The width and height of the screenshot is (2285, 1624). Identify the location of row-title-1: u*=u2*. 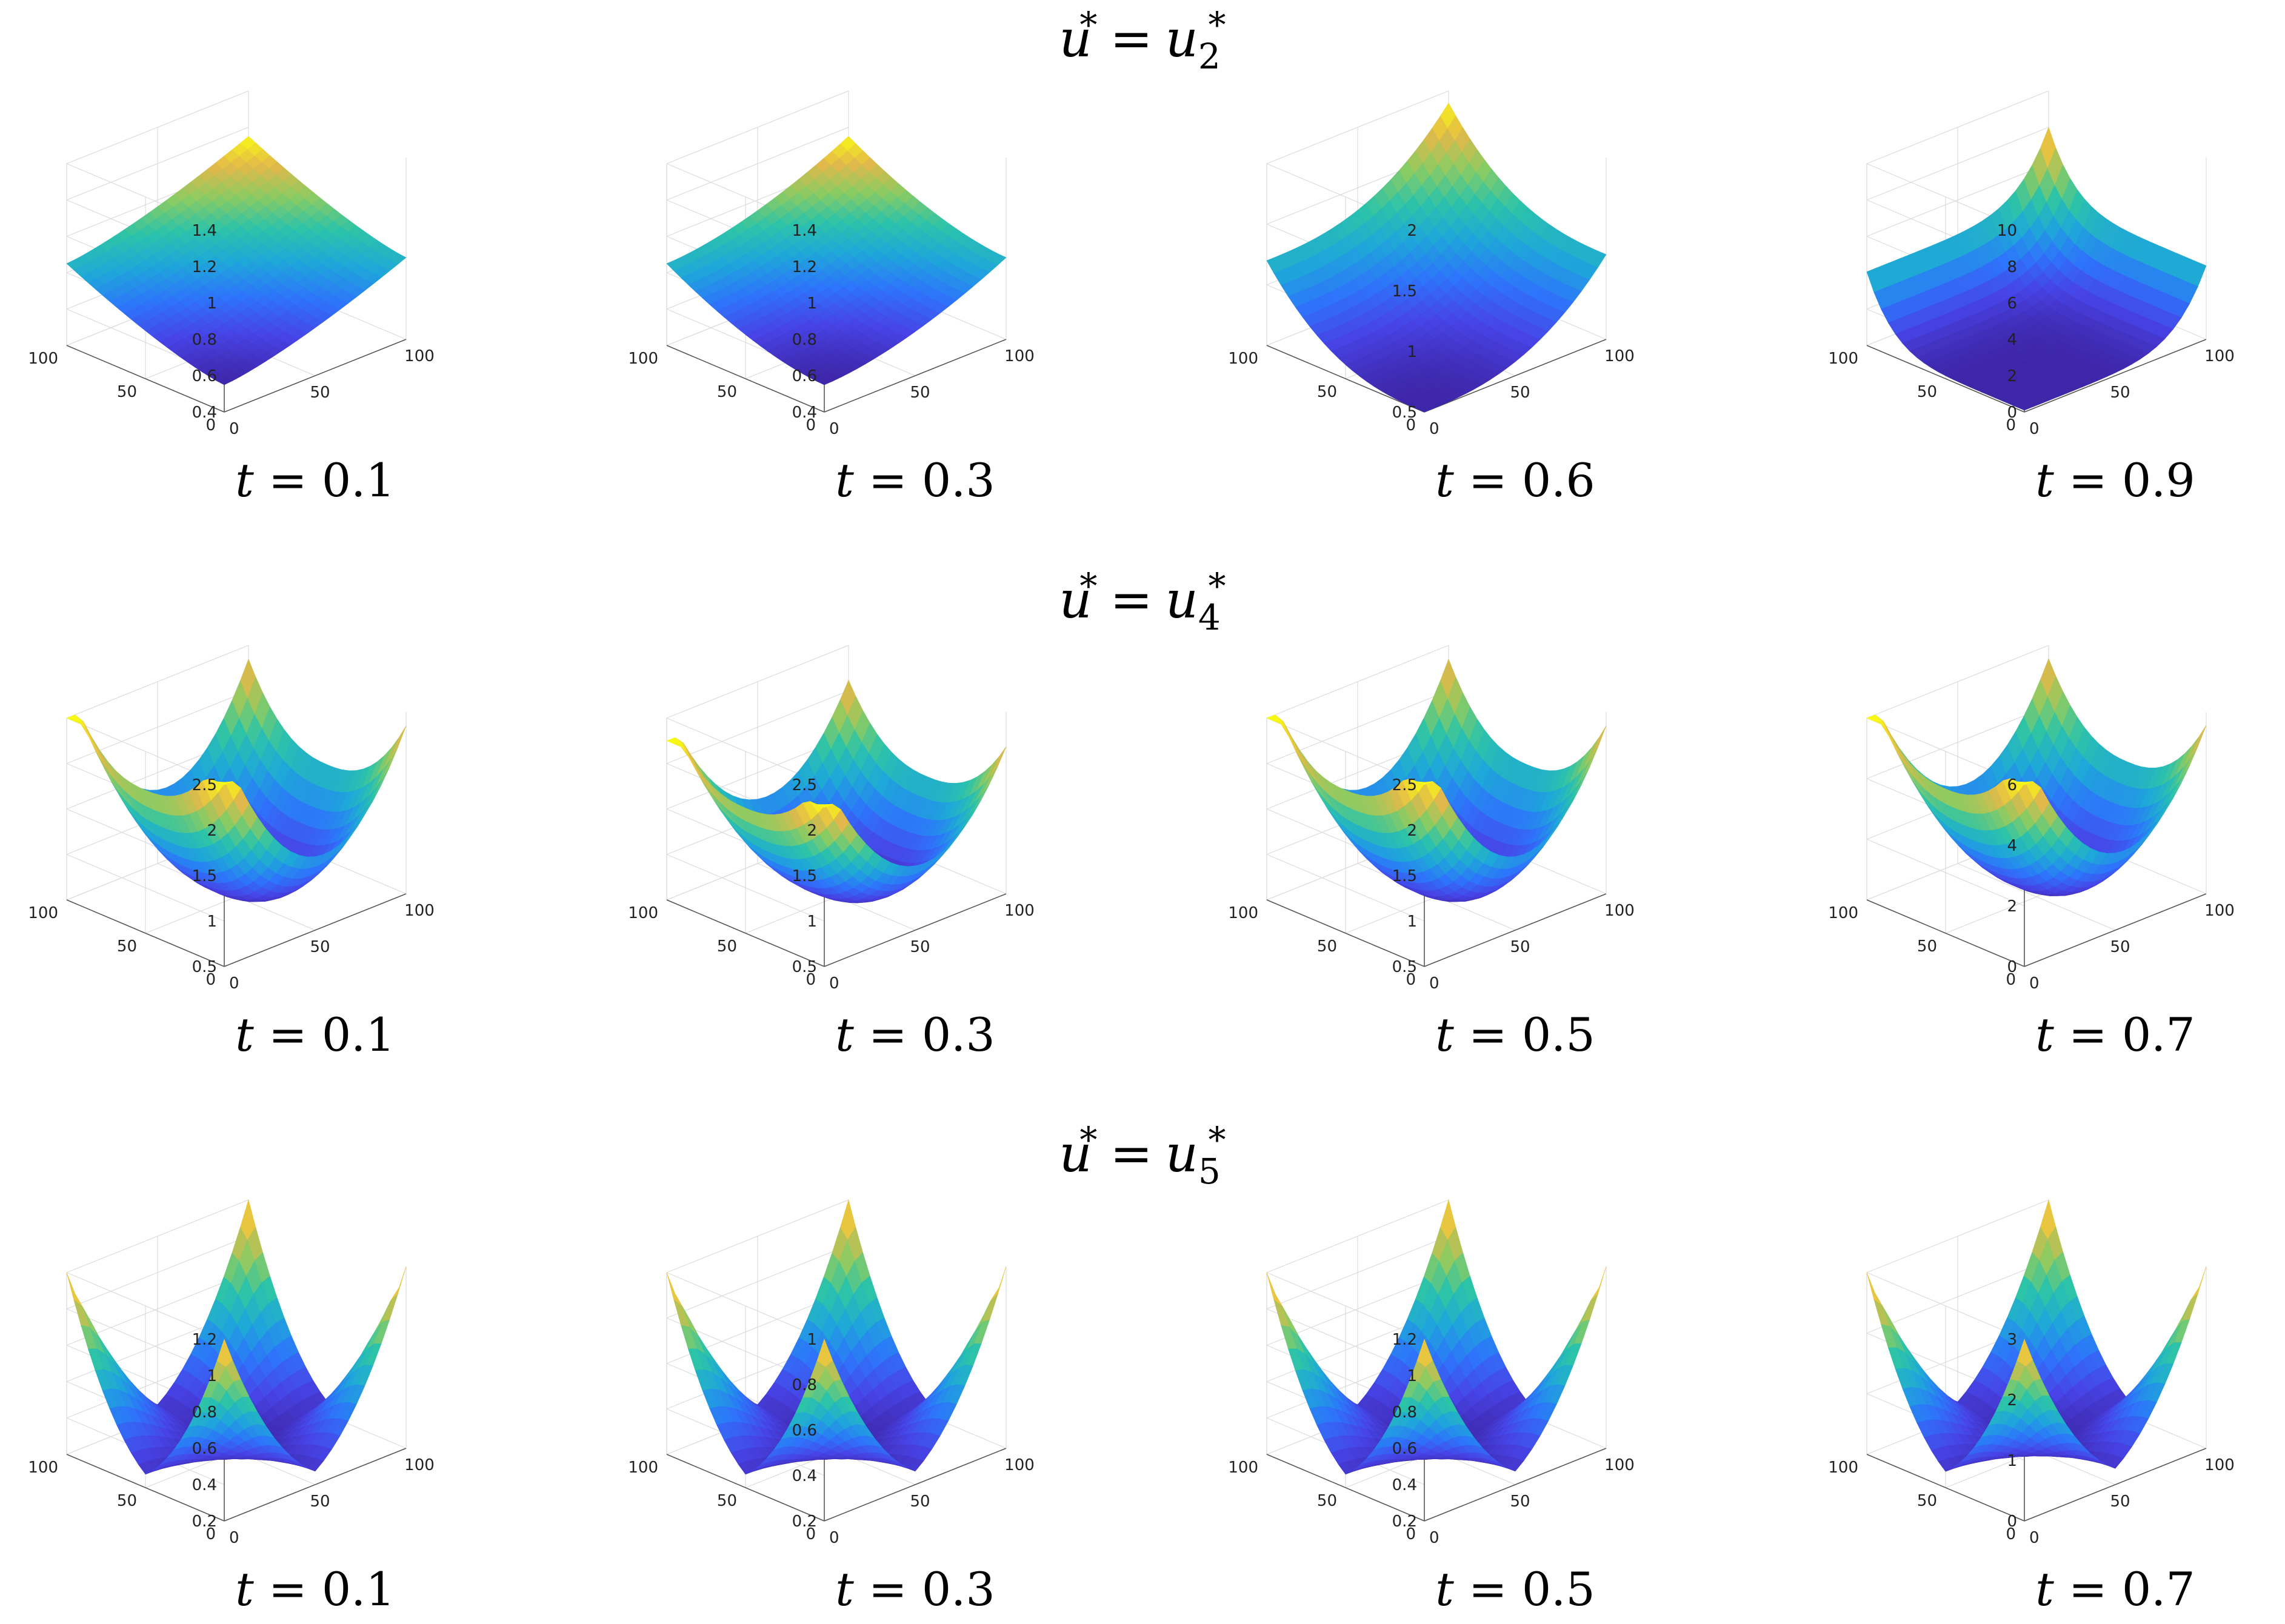
(1142, 41).